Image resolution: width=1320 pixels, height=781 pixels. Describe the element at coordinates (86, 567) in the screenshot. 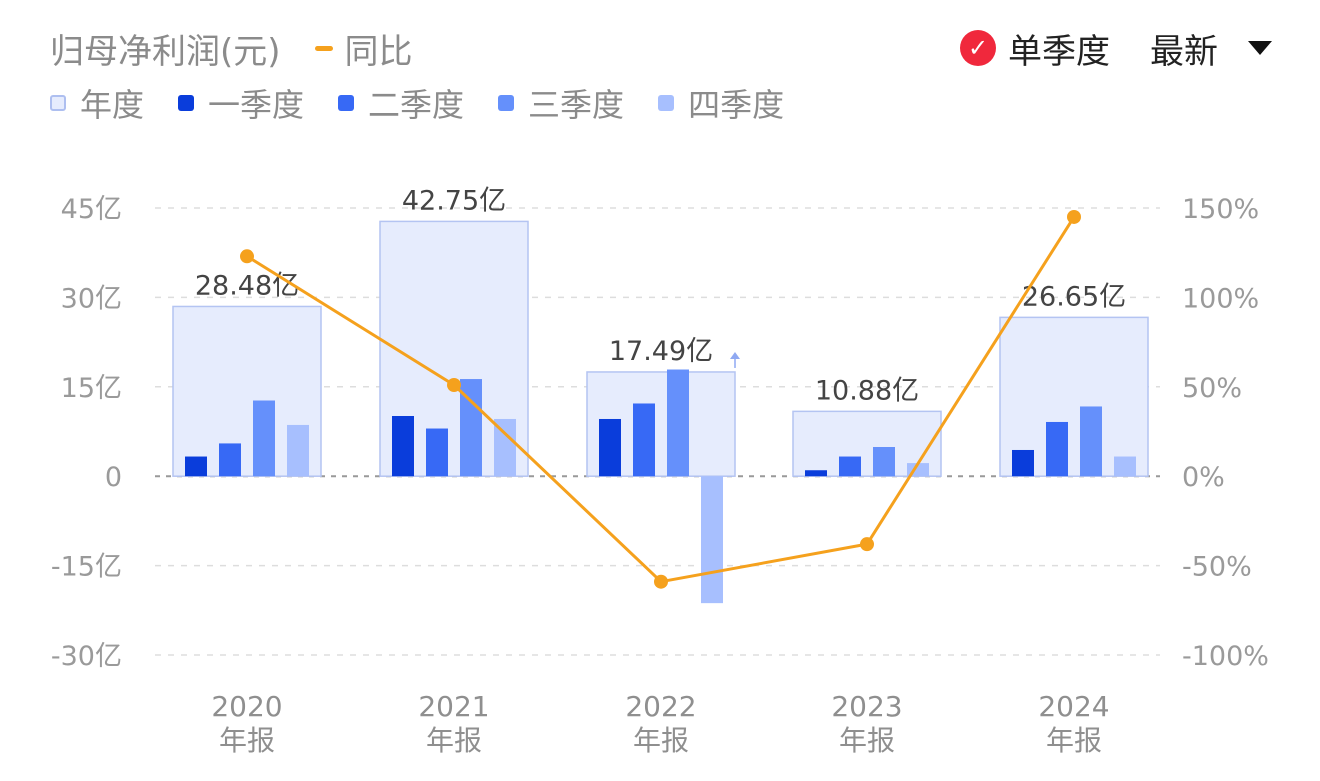

I see `left-axis-tick-label: -15亿` at that location.